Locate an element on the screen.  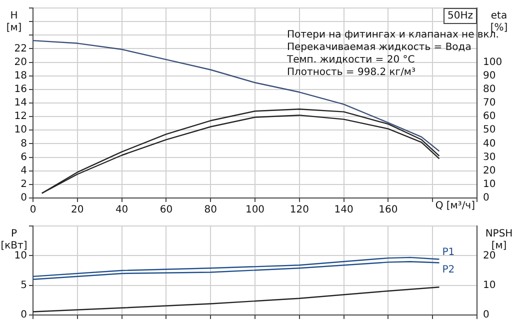
annotation: Темп. жидкости = 20 °C is located at coordinates (350, 60).